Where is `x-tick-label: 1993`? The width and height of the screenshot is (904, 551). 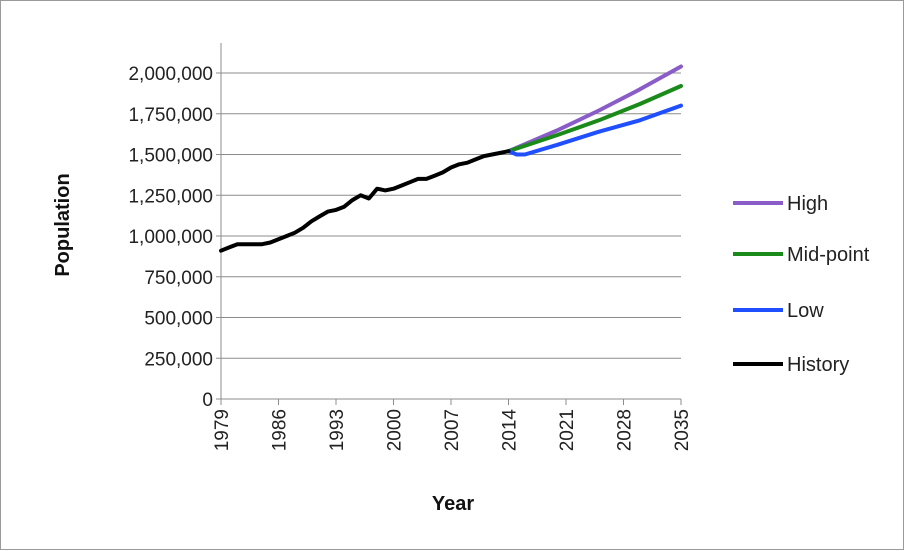 x-tick-label: 1993 is located at coordinates (337, 430).